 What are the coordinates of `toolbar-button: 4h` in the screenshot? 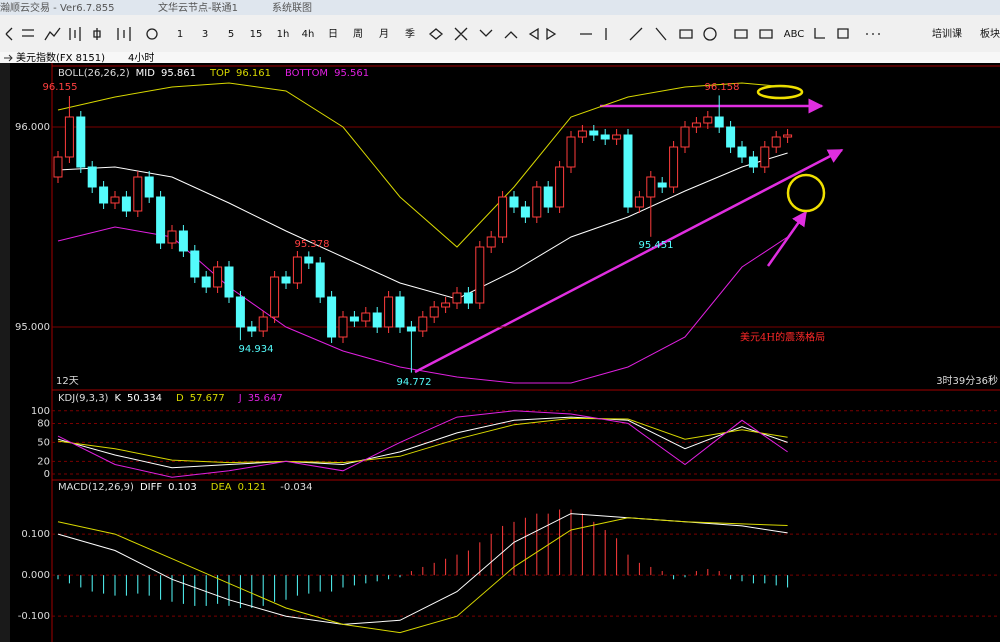 It's located at (308, 34).